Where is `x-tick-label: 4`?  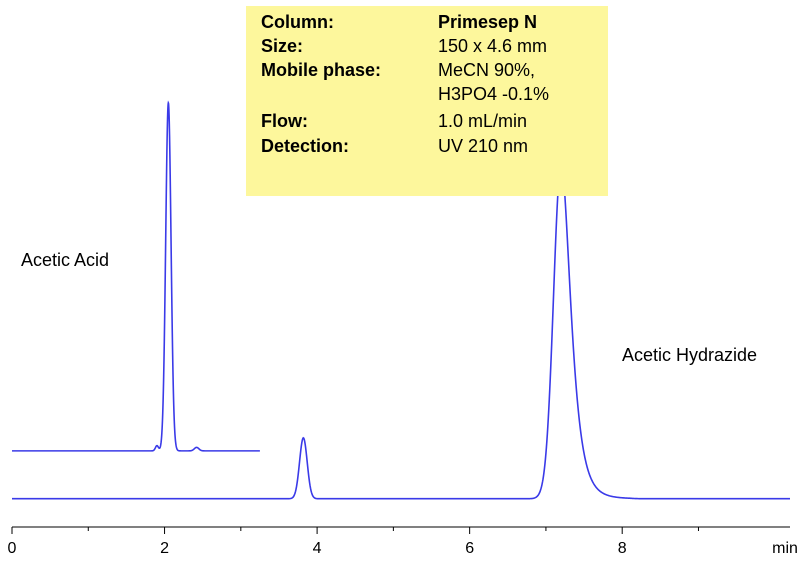 x-tick-label: 4 is located at coordinates (317, 548).